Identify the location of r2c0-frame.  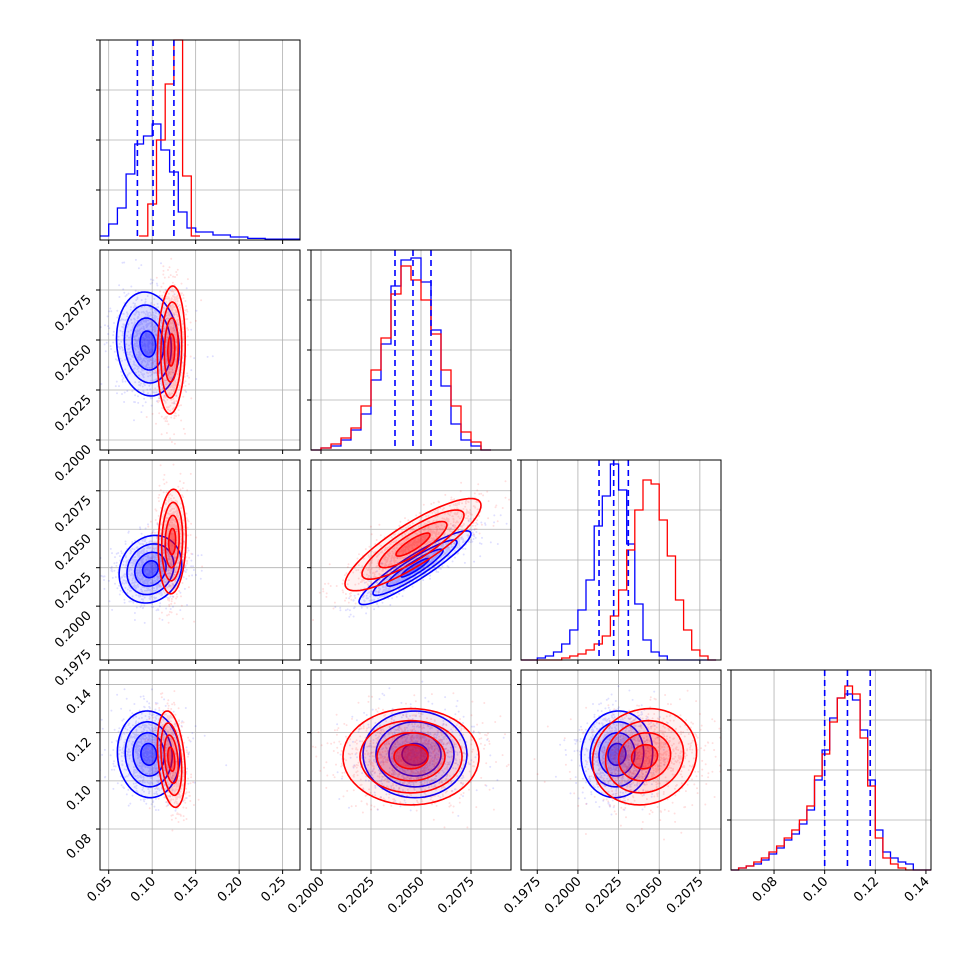
(200, 560).